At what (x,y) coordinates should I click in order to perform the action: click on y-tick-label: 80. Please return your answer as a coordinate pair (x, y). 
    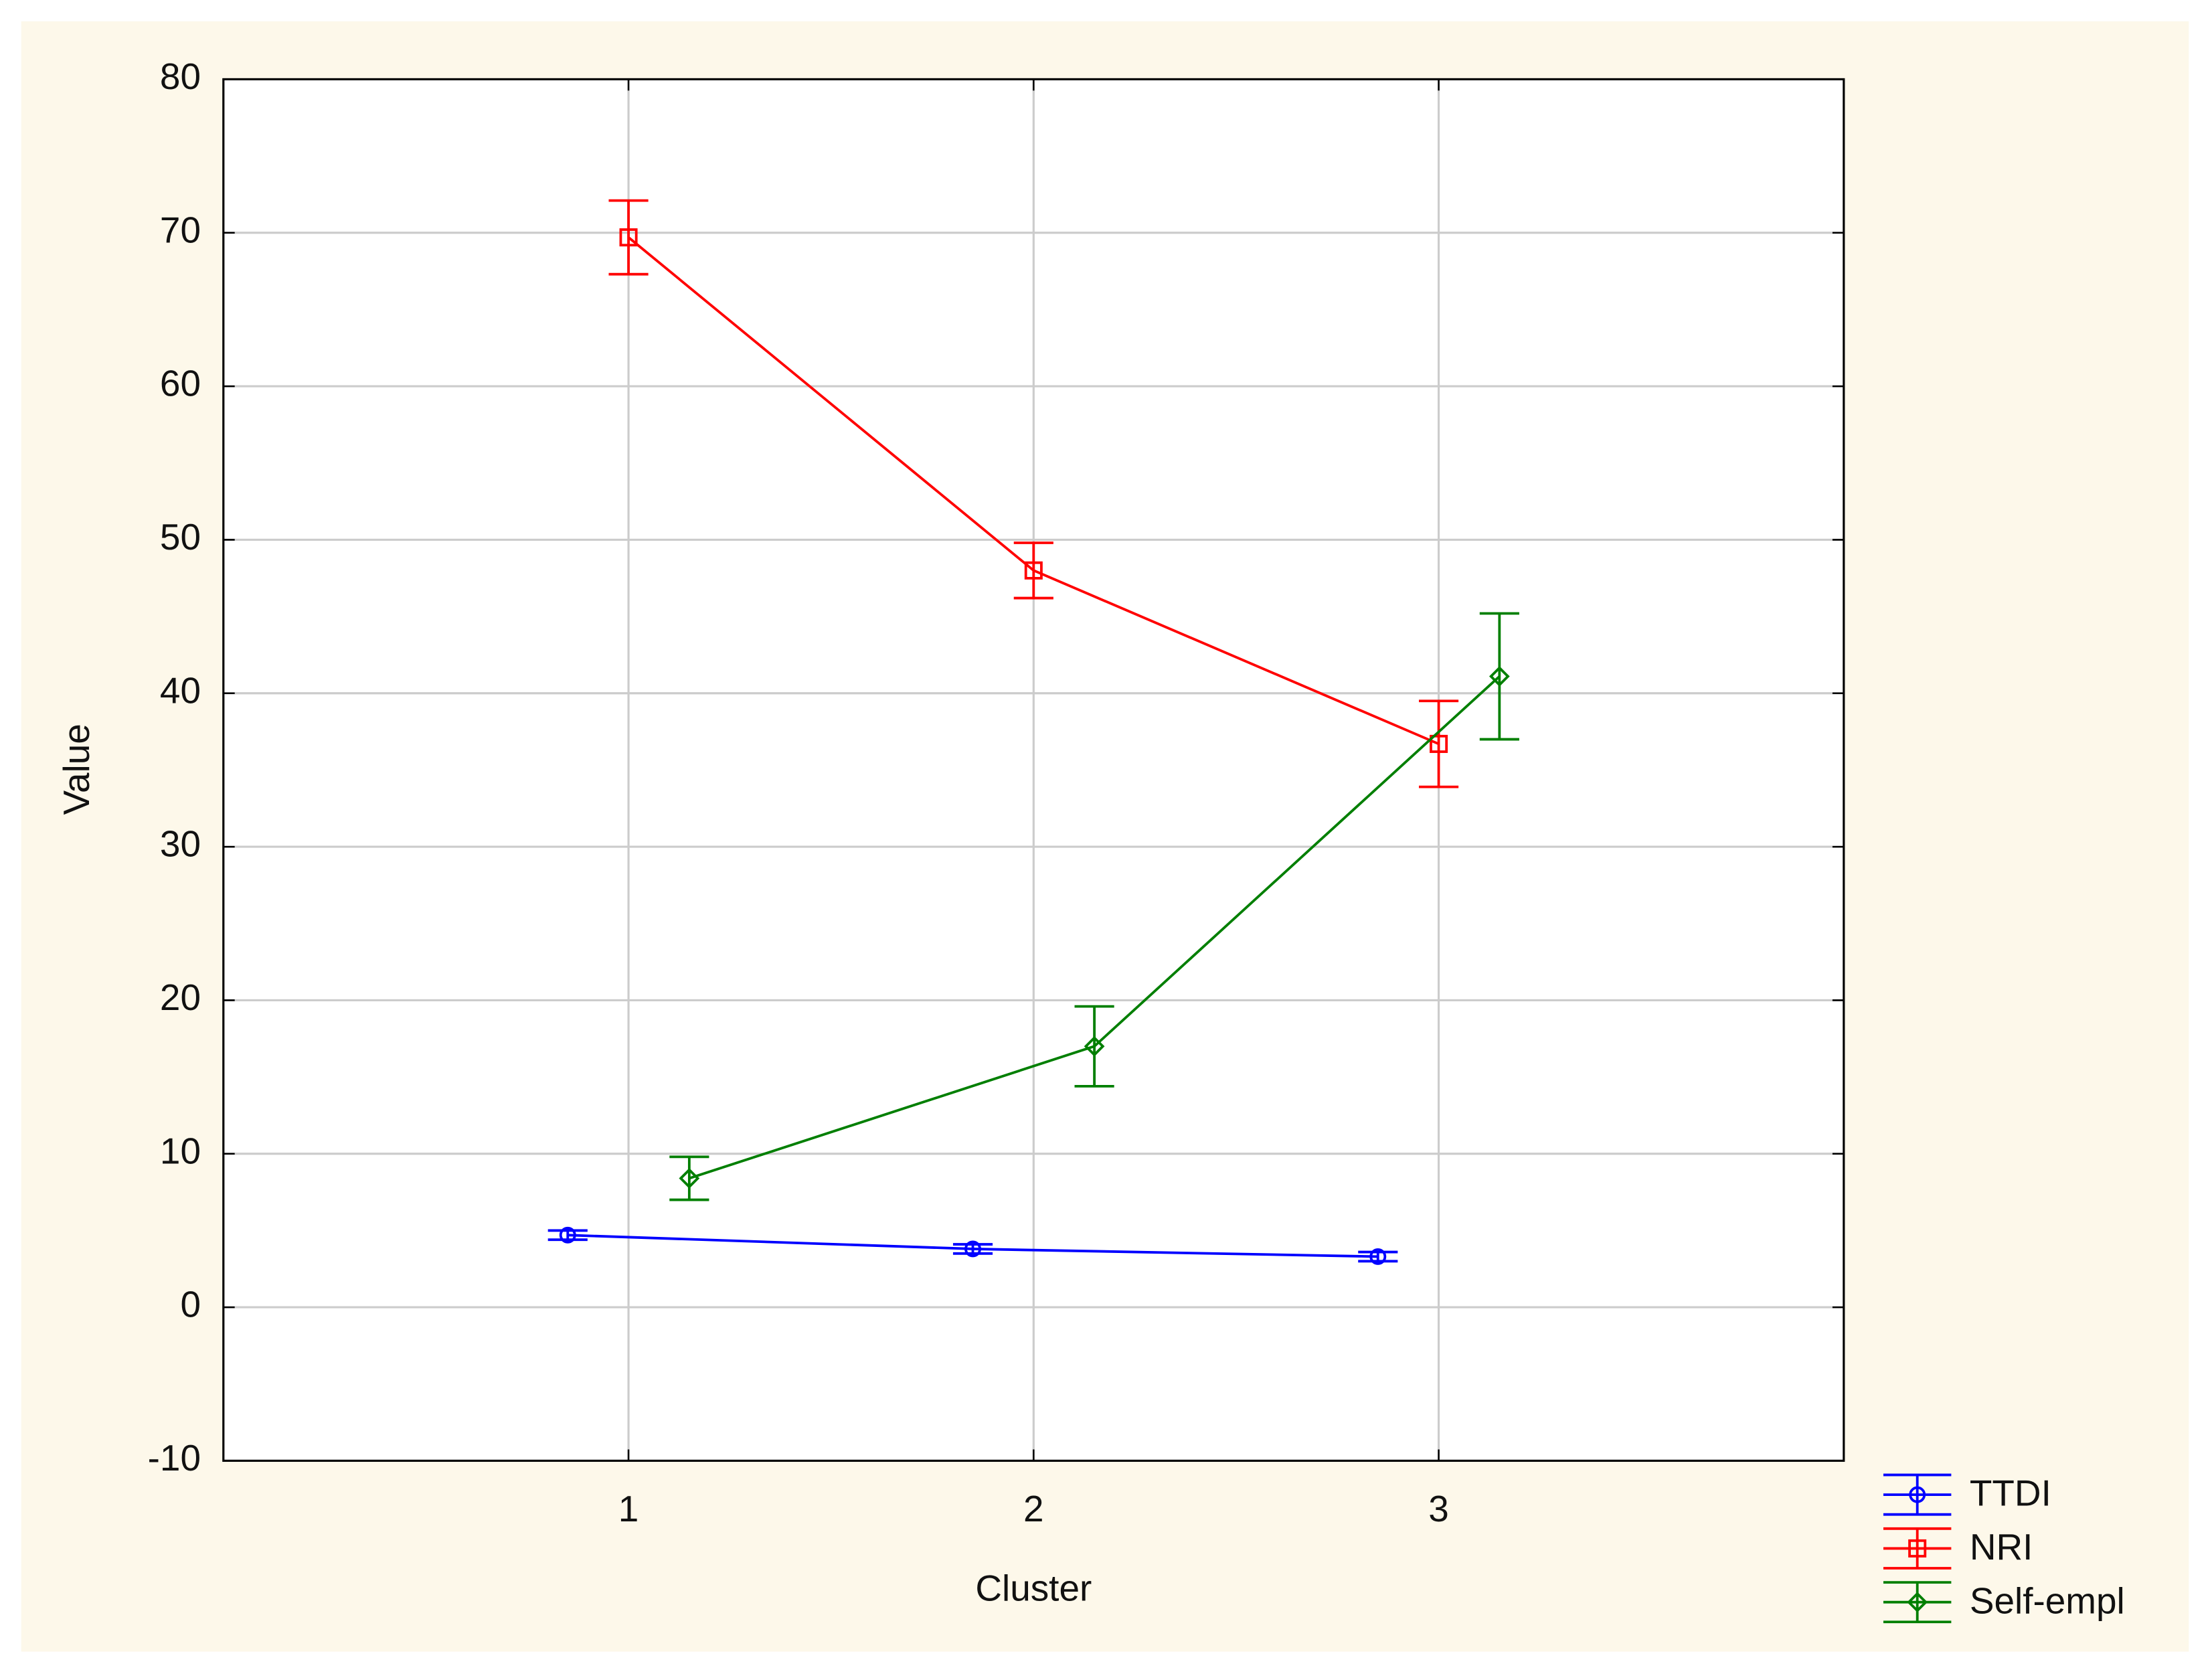
    Looking at the image, I should click on (180, 76).